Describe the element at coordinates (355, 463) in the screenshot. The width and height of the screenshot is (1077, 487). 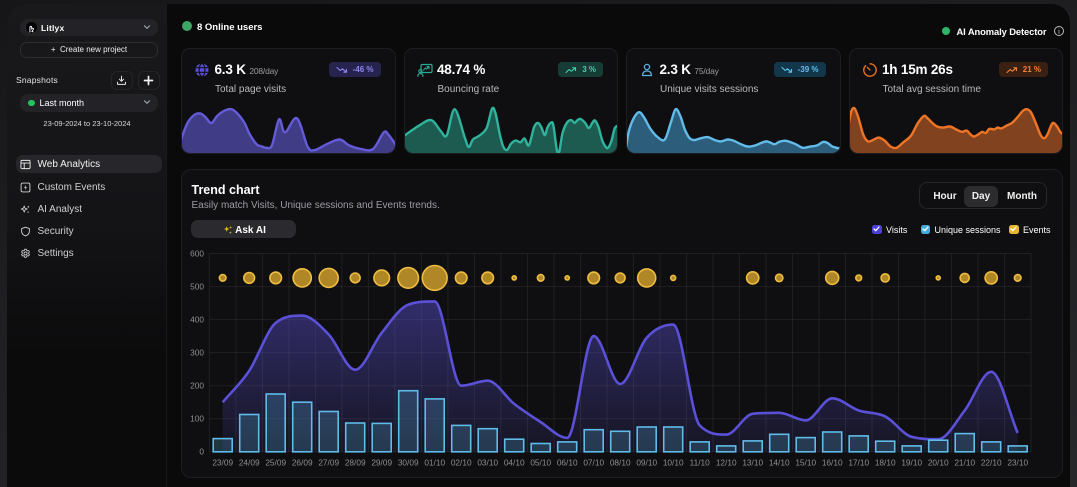
I see `svg-text: 28/09` at that location.